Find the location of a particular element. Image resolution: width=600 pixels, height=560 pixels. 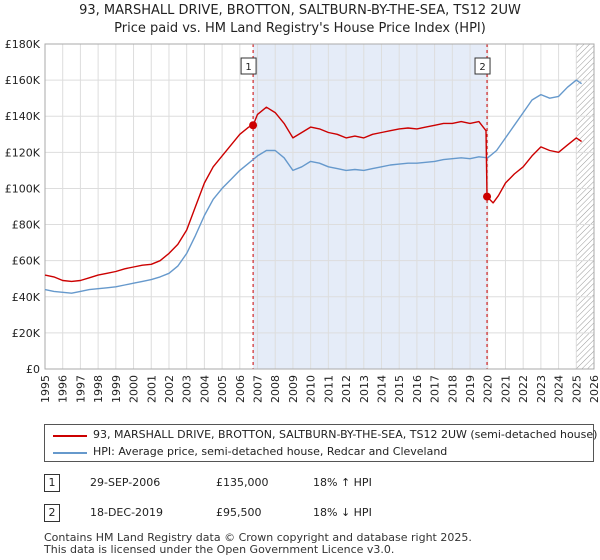

y-tick-label: £140K is located at coordinates (23, 116).